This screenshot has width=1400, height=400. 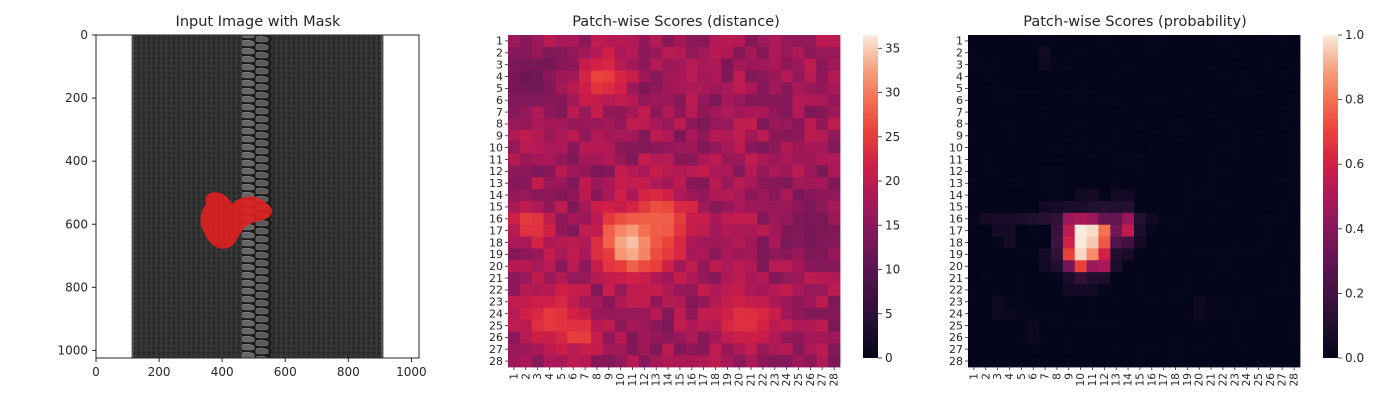 What do you see at coordinates (496, 195) in the screenshot?
I see `y-tick-label: 14` at bounding box center [496, 195].